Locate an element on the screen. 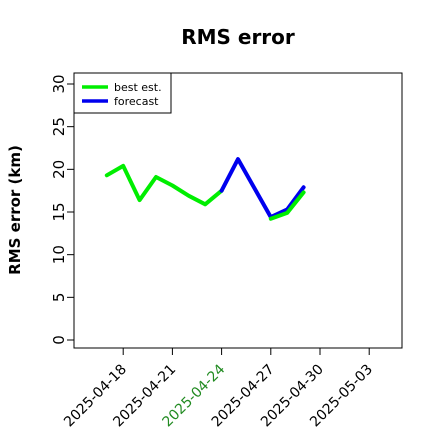 This screenshot has width=440, height=440. y-axis-ticks: 0 5 10 15 20 25 30 is located at coordinates (62, 209).